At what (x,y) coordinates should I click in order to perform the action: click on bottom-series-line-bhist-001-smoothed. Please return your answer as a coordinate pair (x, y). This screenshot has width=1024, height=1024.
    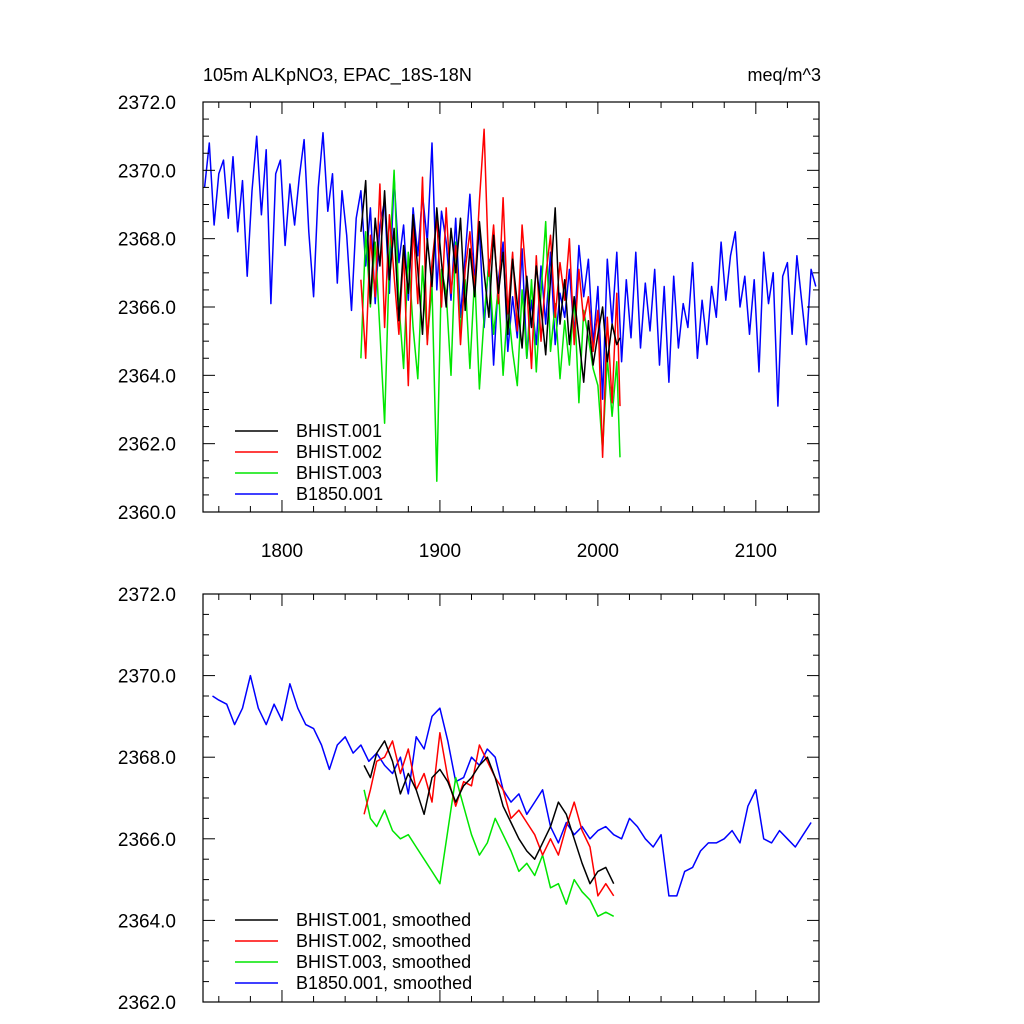
    Looking at the image, I should click on (489, 812).